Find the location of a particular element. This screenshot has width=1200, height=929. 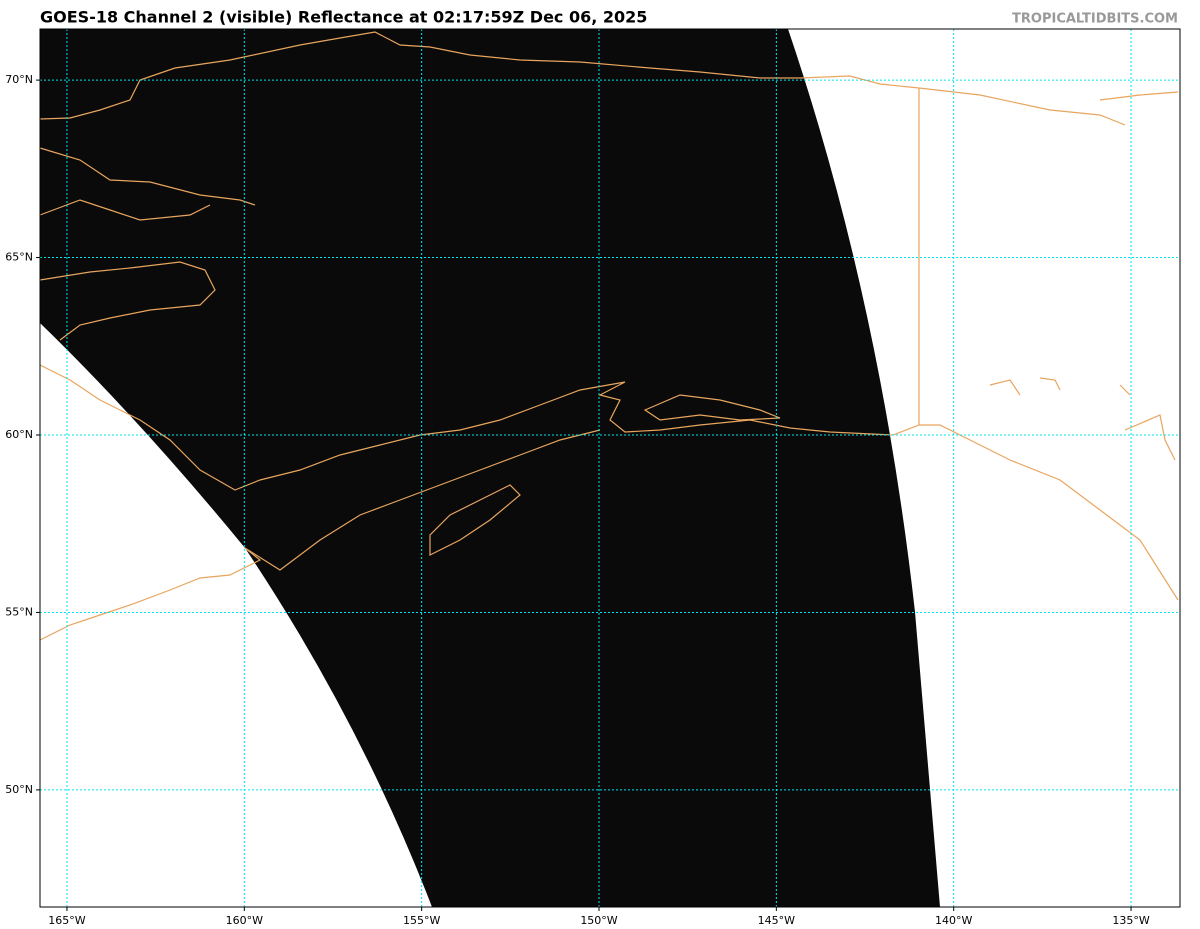

x-tick-label: 150°W is located at coordinates (598, 920).